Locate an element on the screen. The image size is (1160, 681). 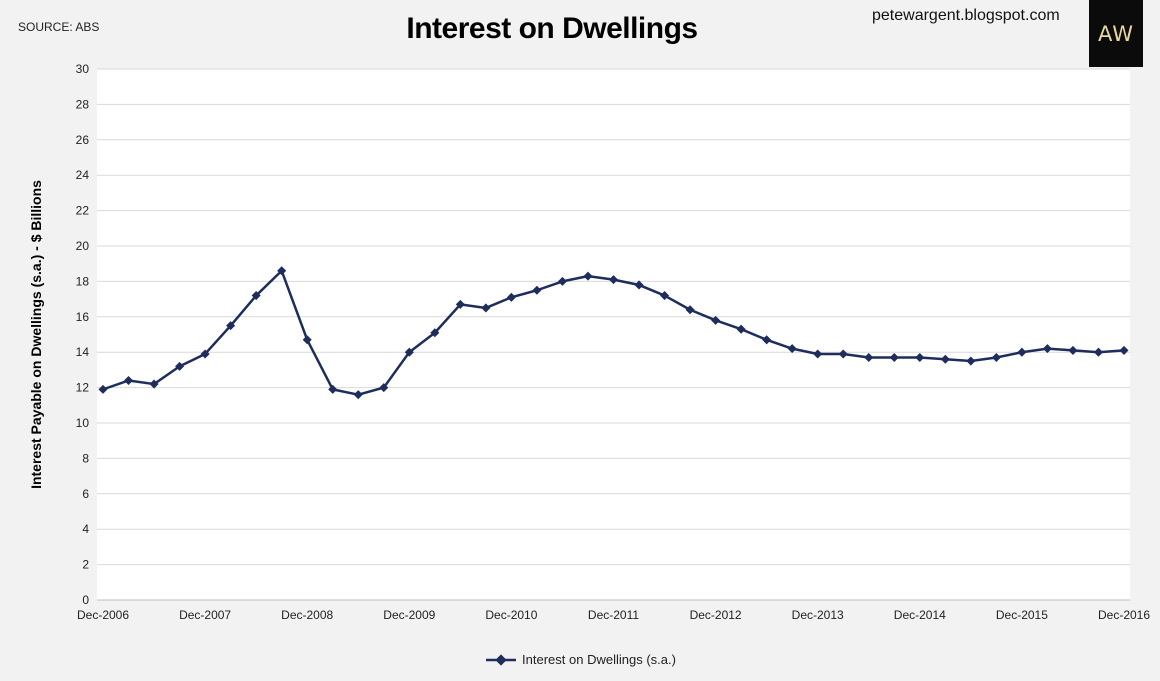
source-note: SOURCE: ABS is located at coordinates (59, 27).